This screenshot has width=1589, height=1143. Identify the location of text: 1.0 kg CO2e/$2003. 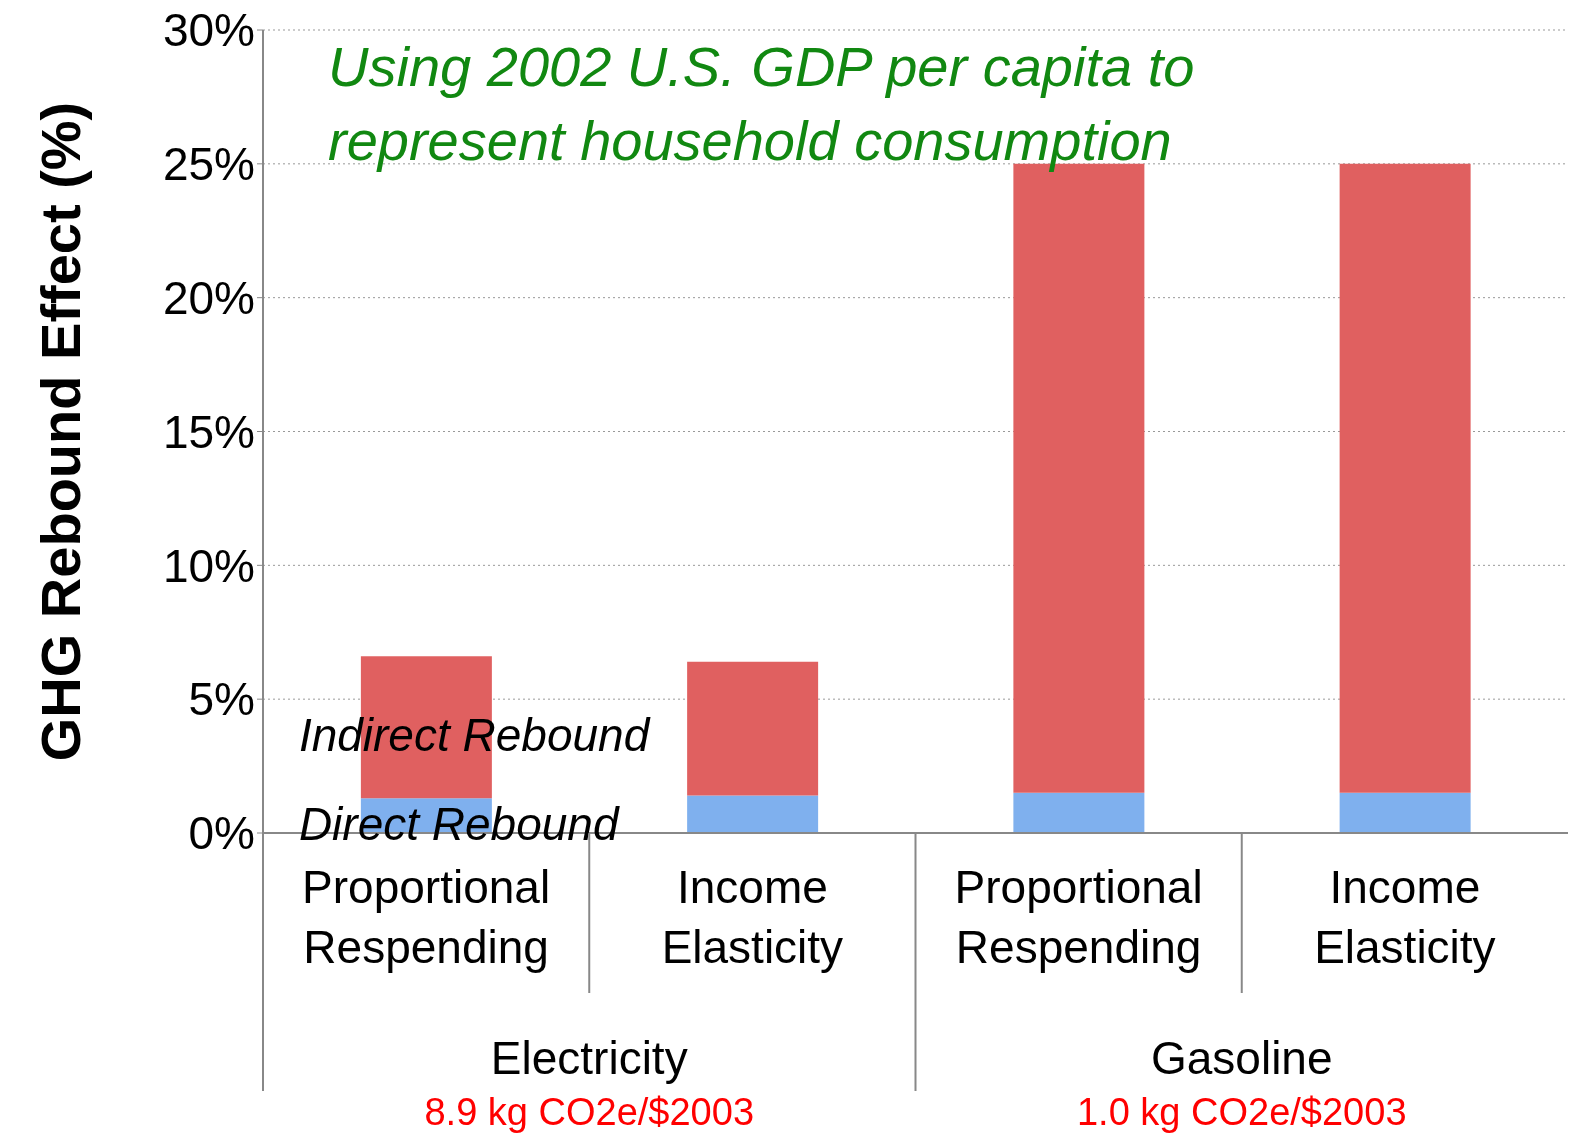
(1241, 1112).